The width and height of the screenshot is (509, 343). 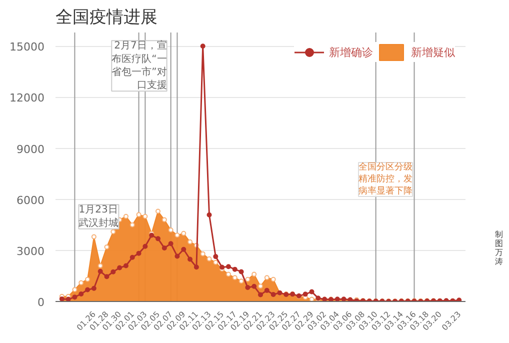 I want to click on legend-label: 新增疑似, so click(x=433, y=52).